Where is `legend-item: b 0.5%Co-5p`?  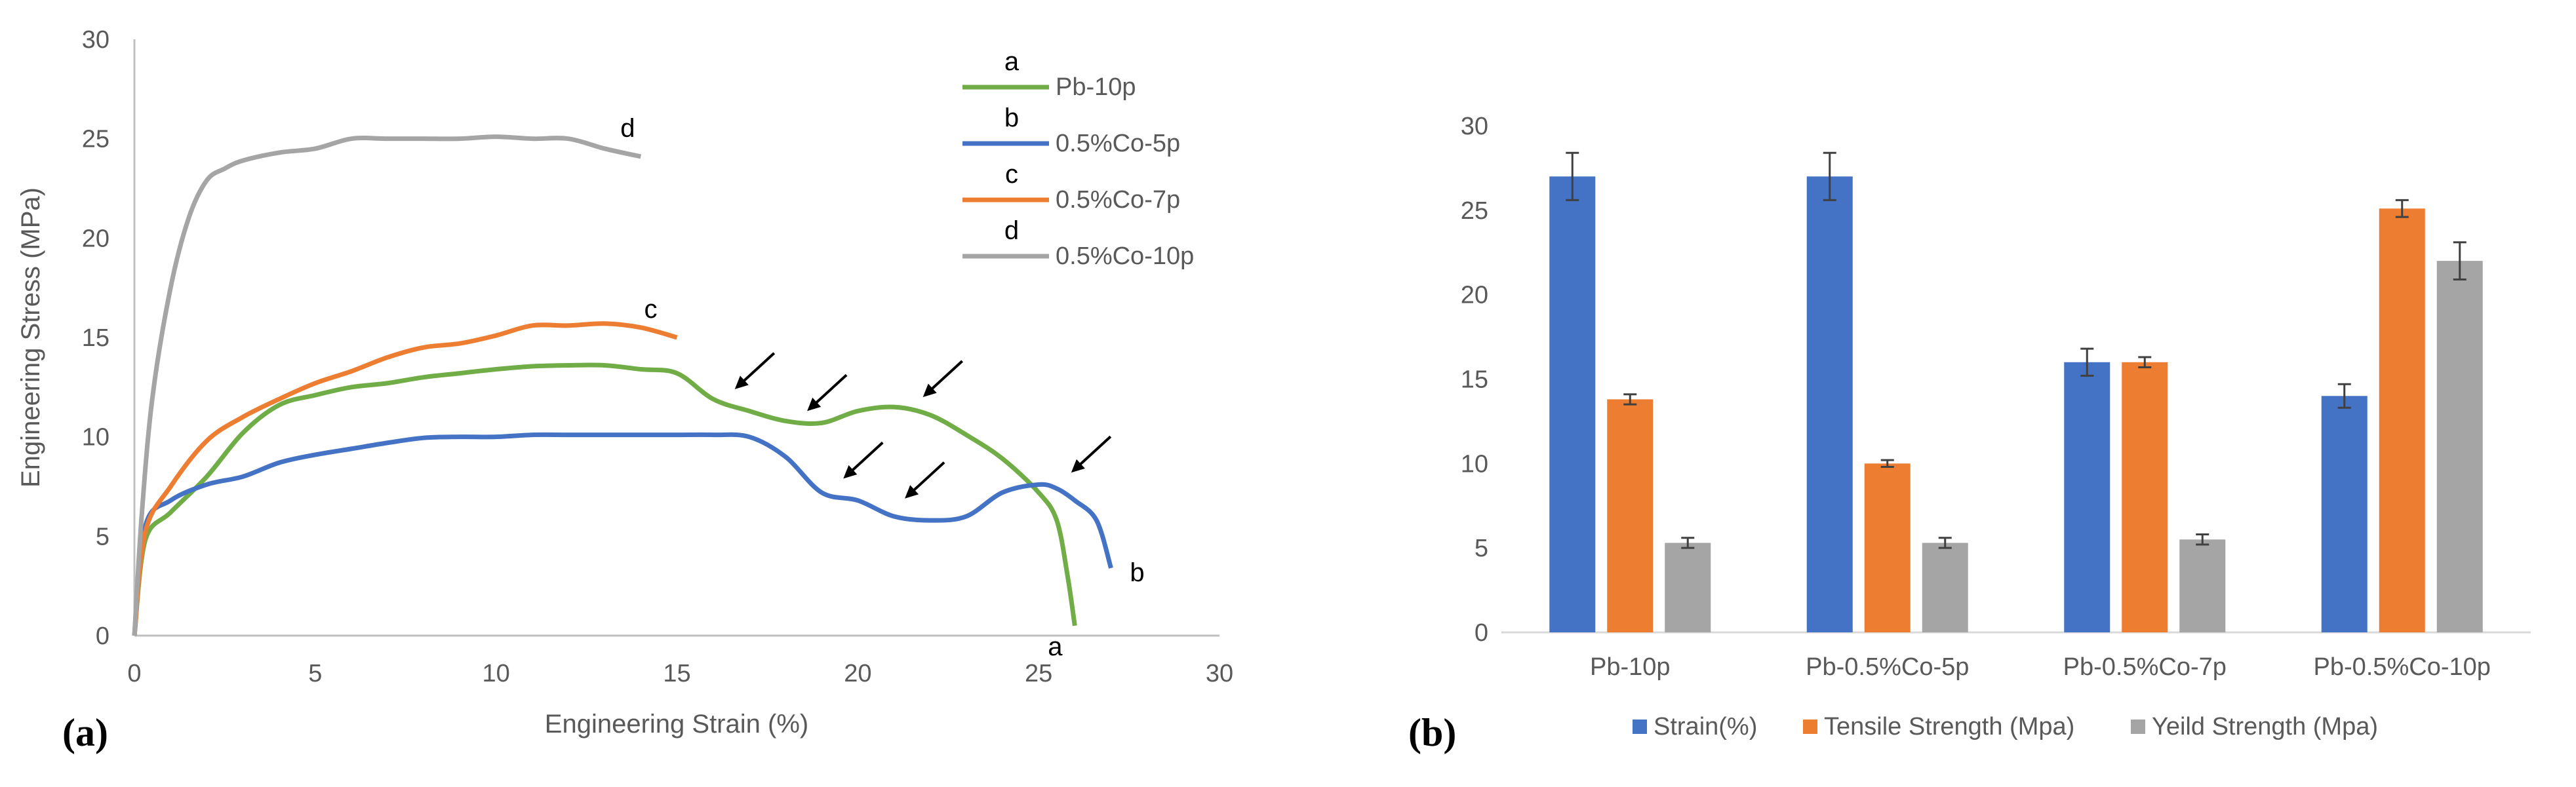 legend-item: b 0.5%Co-5p is located at coordinates (1071, 130).